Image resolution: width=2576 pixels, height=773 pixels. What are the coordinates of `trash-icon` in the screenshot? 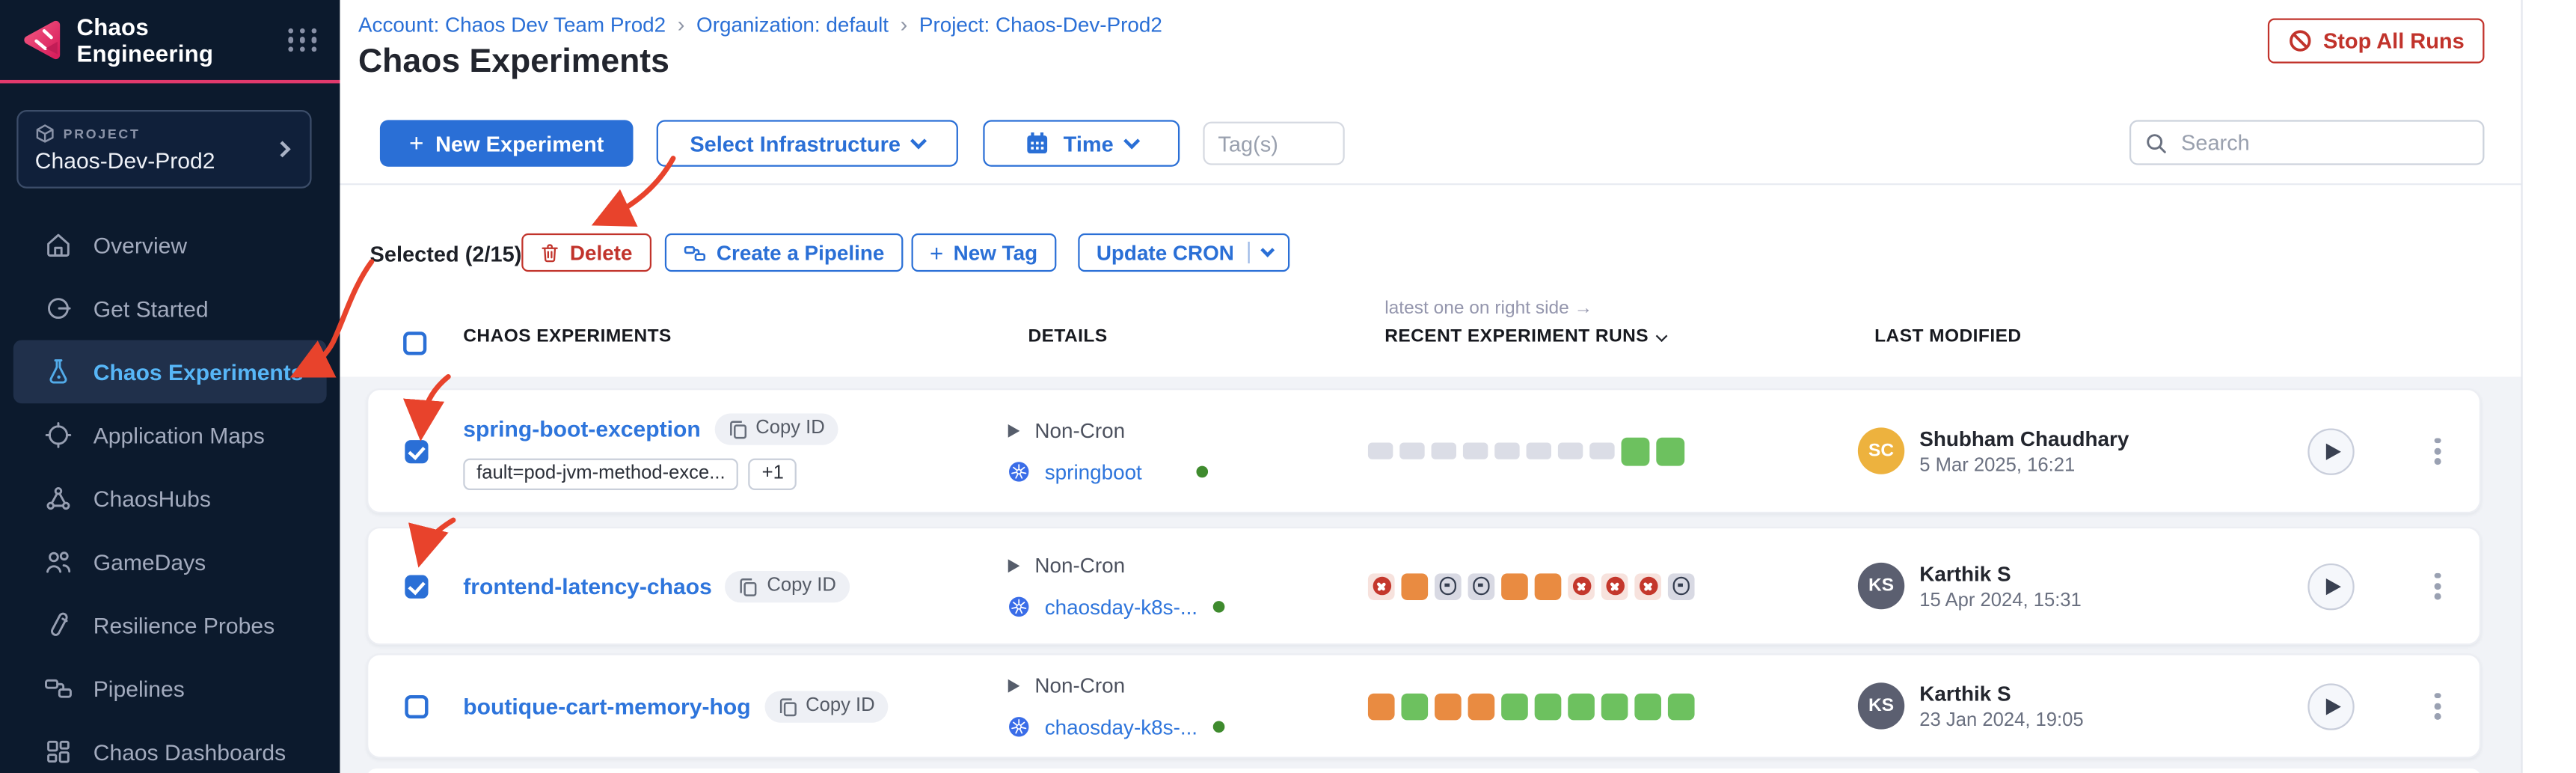 It's located at (550, 253).